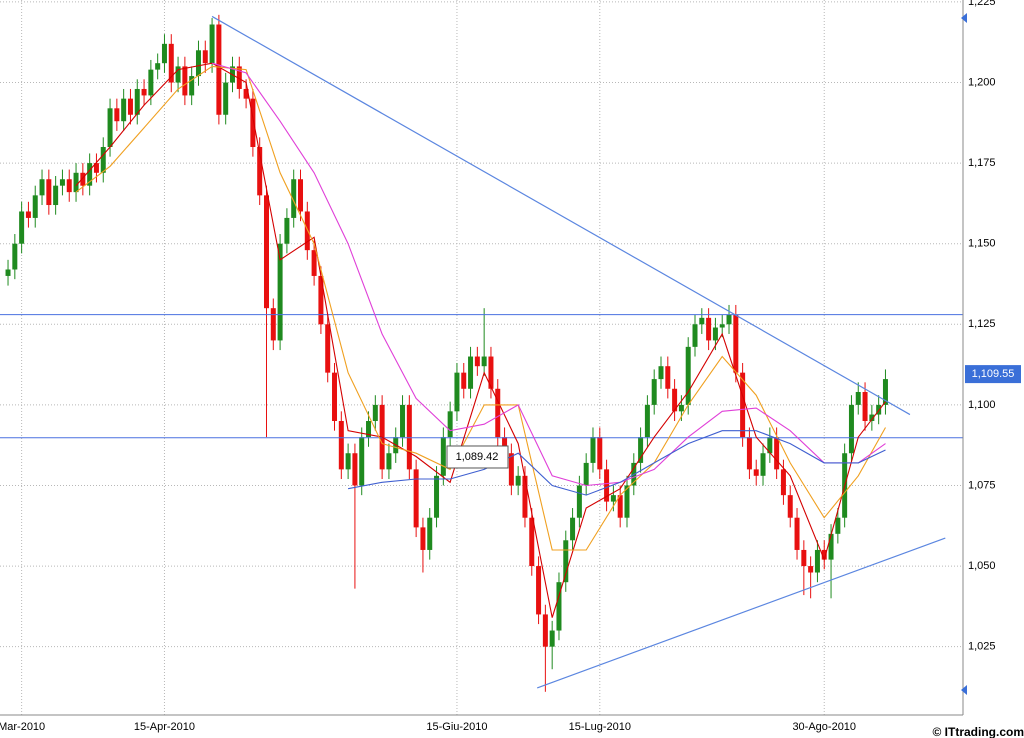 The image size is (1024, 738). I want to click on price-label: 1,109.55, so click(993, 374).